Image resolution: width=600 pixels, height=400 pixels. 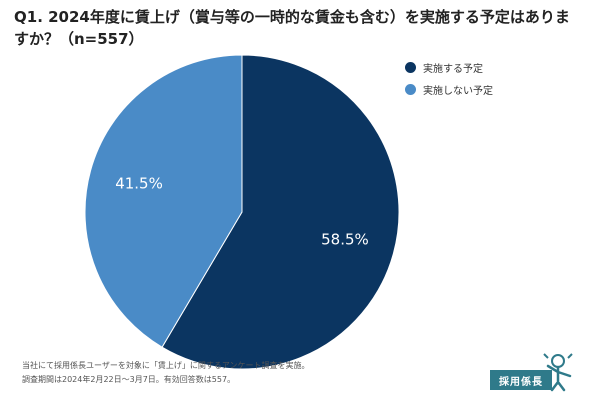 I want to click on legend-label-not-implement: 実施しない予定, so click(x=458, y=91).